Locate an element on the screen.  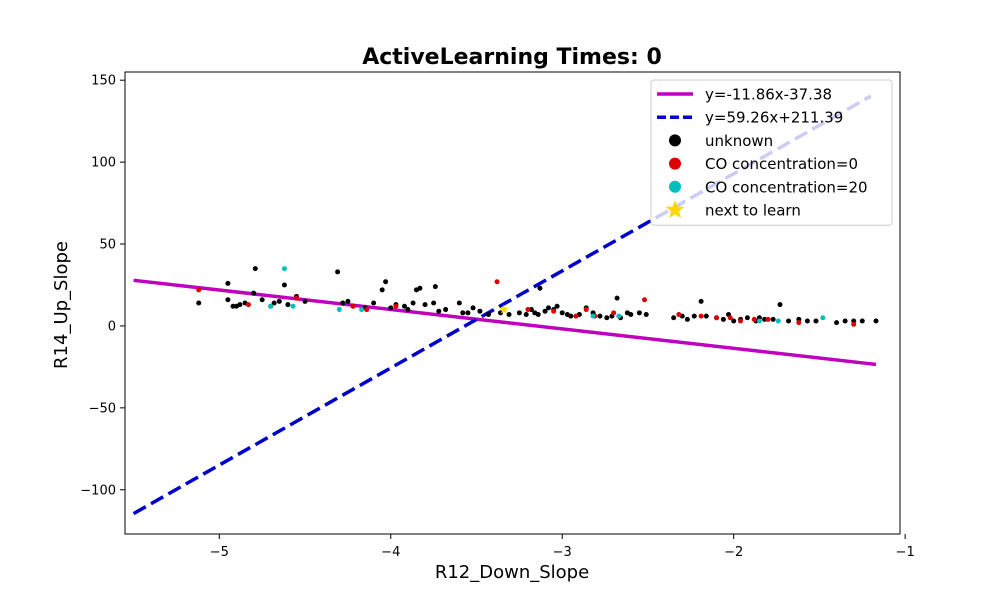
y-axis-ticks: −100 −50 0 50 100 150 is located at coordinates (102, 286).